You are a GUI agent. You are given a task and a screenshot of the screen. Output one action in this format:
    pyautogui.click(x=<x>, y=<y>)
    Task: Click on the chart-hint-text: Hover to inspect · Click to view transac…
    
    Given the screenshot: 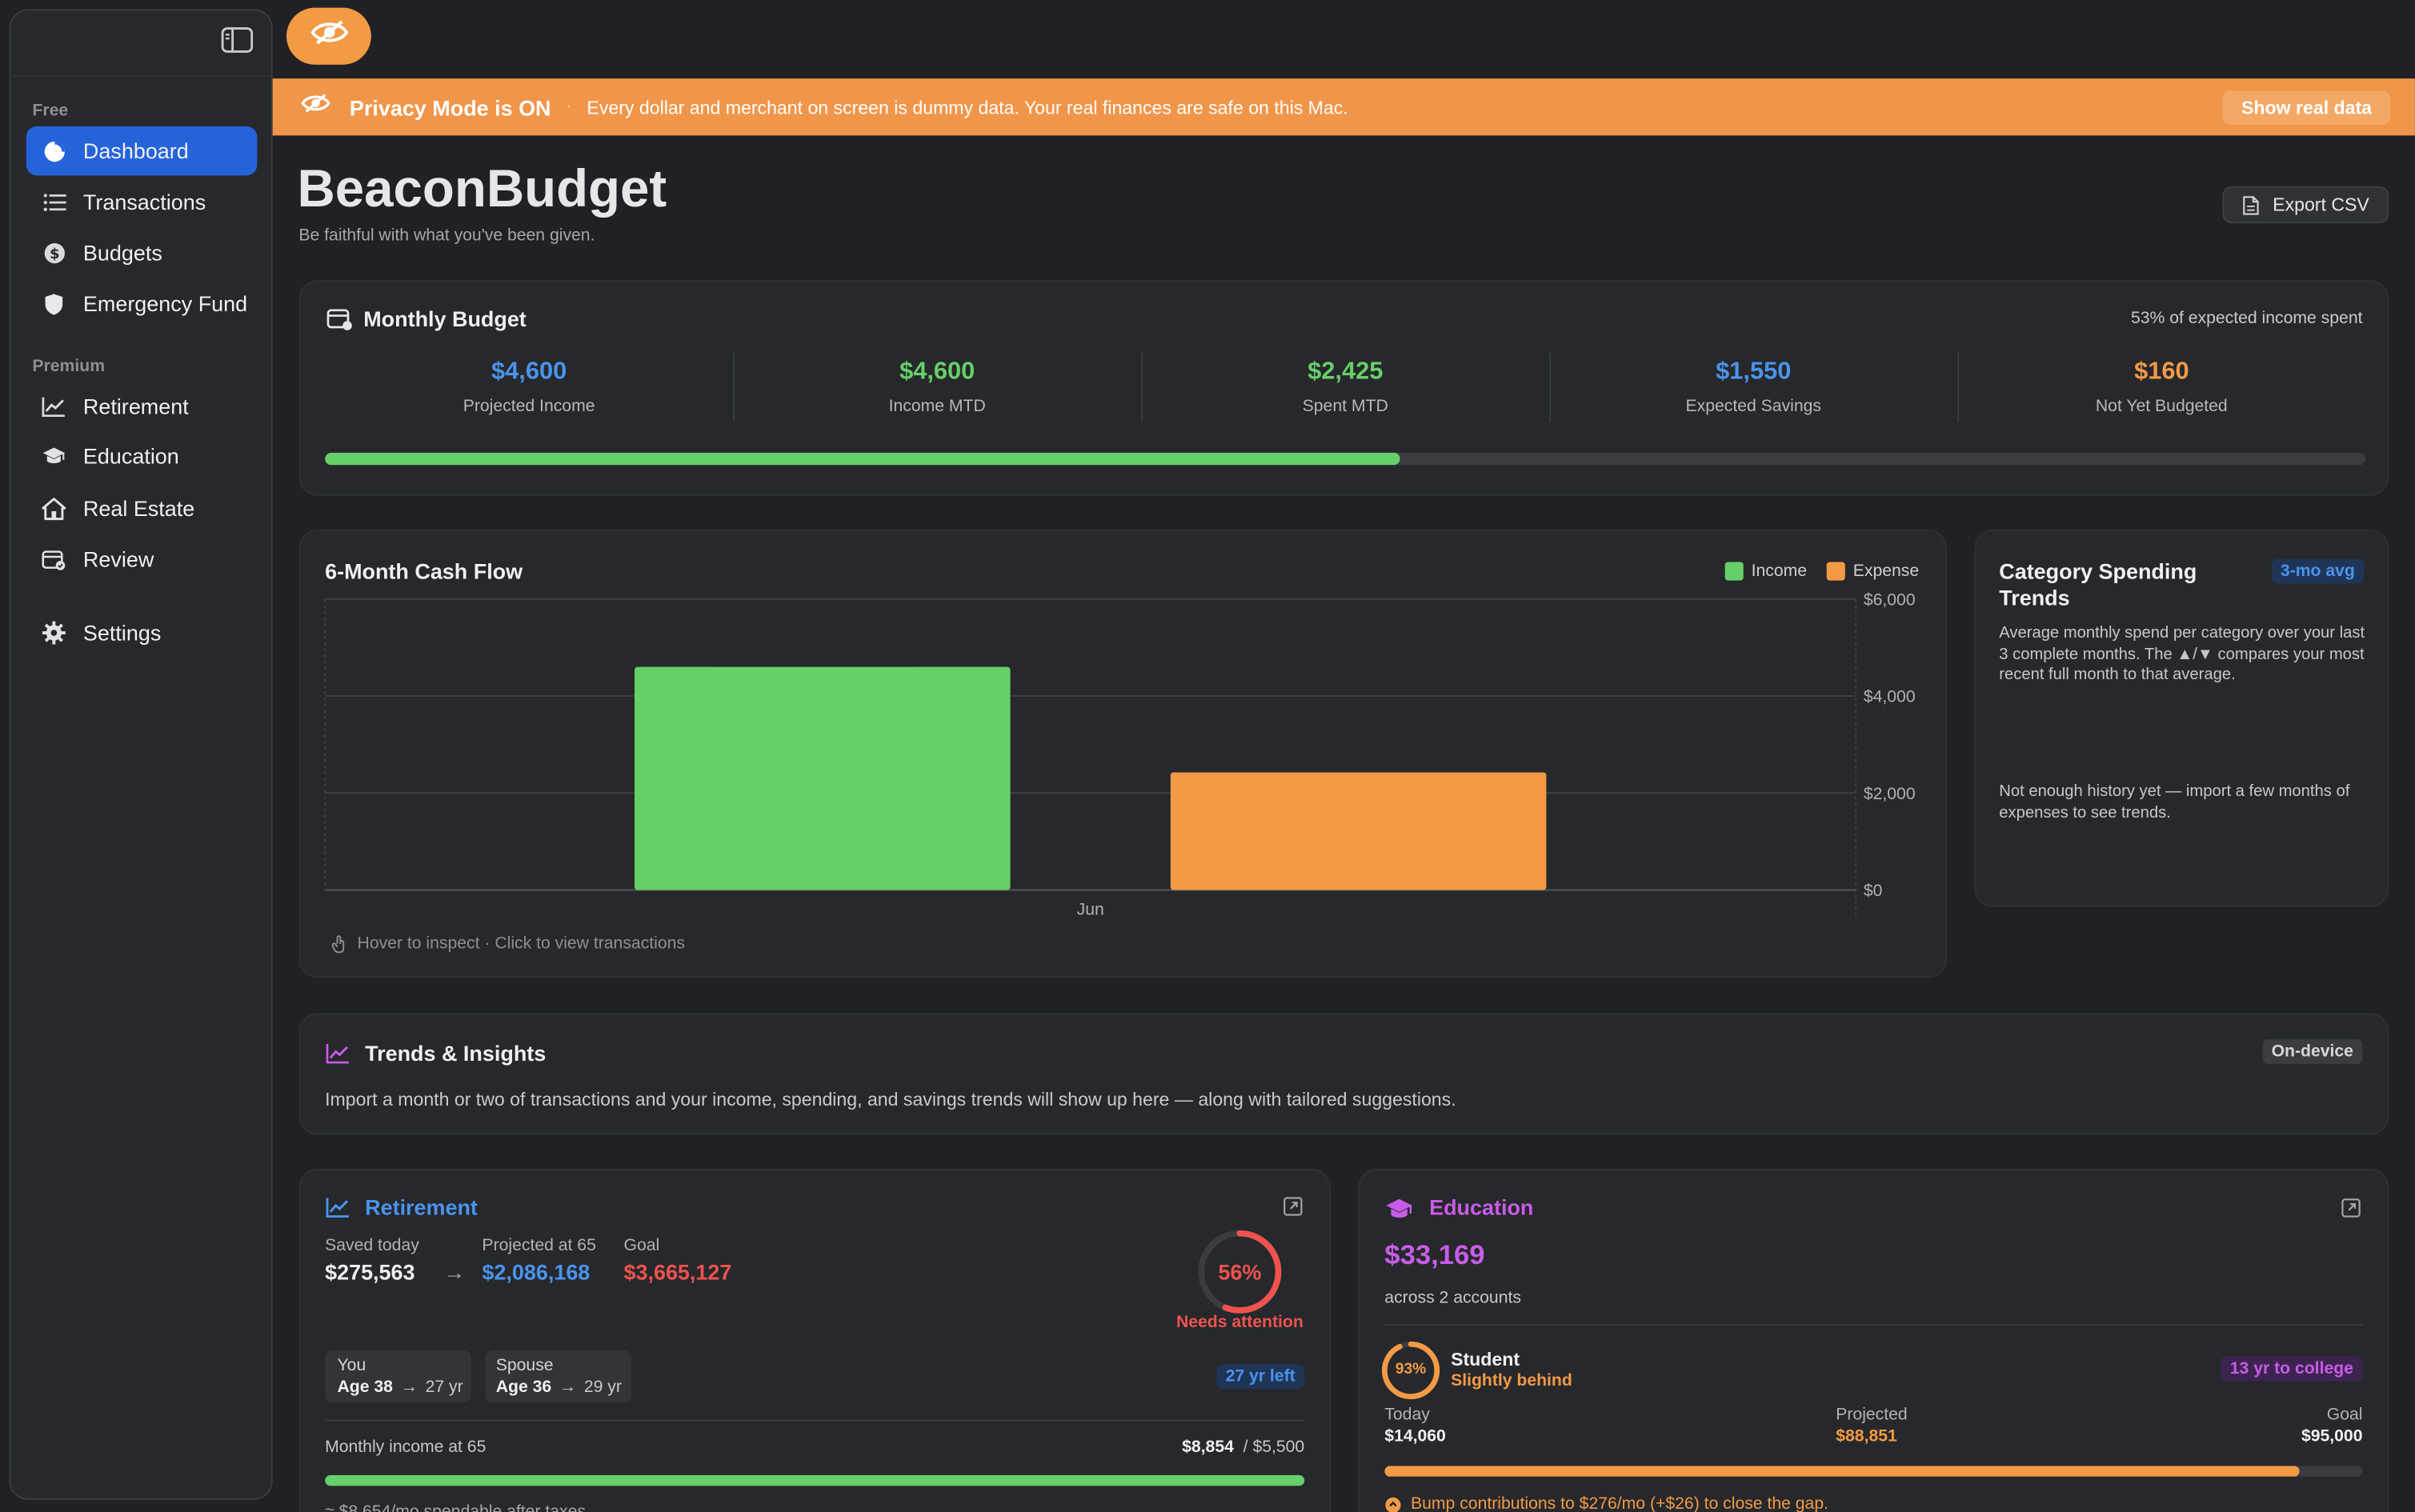 What is the action you would take?
    pyautogui.click(x=521, y=944)
    